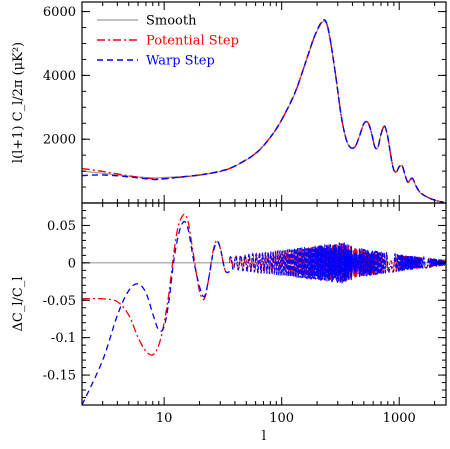 The height and width of the screenshot is (449, 450). Describe the element at coordinates (164, 418) in the screenshot. I see `x-tick-label: 10` at that location.